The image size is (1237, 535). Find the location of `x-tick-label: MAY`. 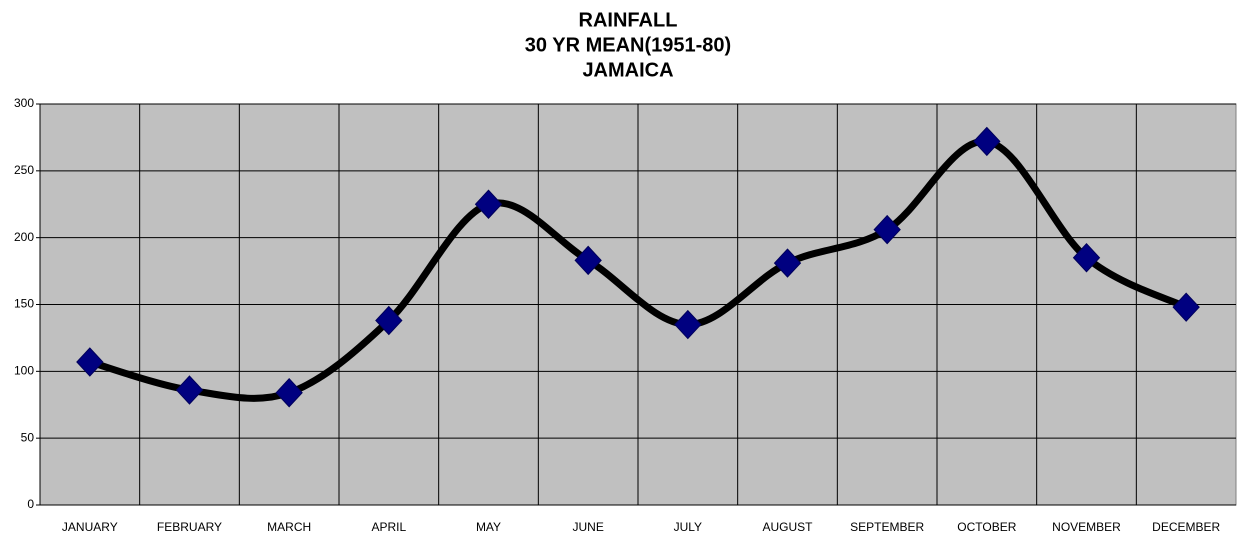

x-tick-label: MAY is located at coordinates (488, 527).